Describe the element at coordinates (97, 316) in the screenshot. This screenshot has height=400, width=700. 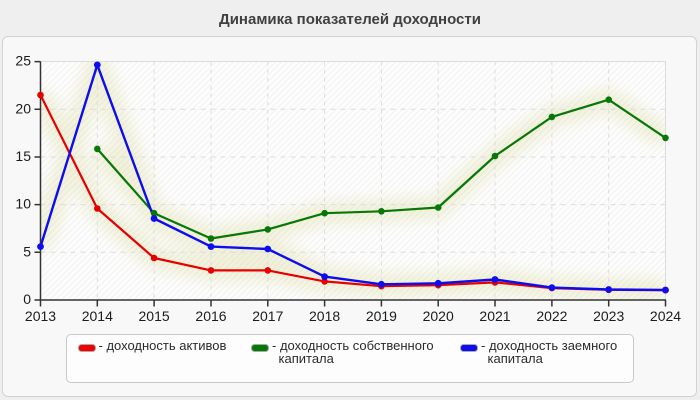
I see `svg-text: 2014` at that location.